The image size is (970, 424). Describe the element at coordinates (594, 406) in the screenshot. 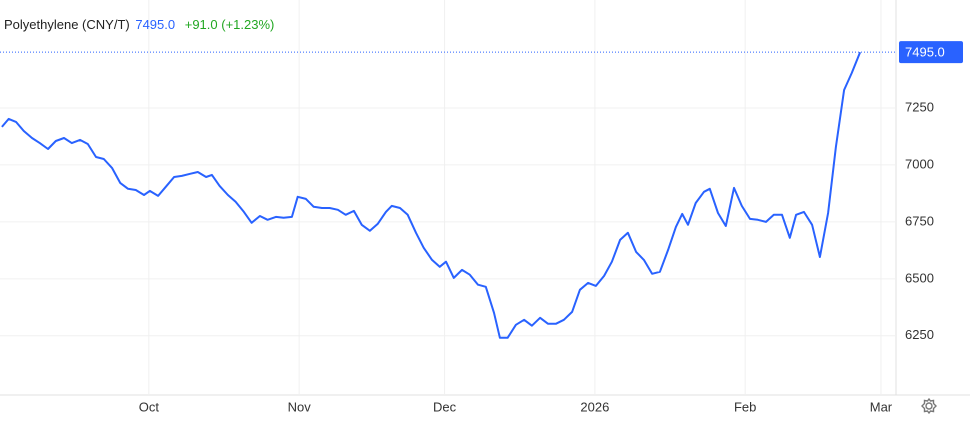

I see `x-tick-label: 2026` at that location.